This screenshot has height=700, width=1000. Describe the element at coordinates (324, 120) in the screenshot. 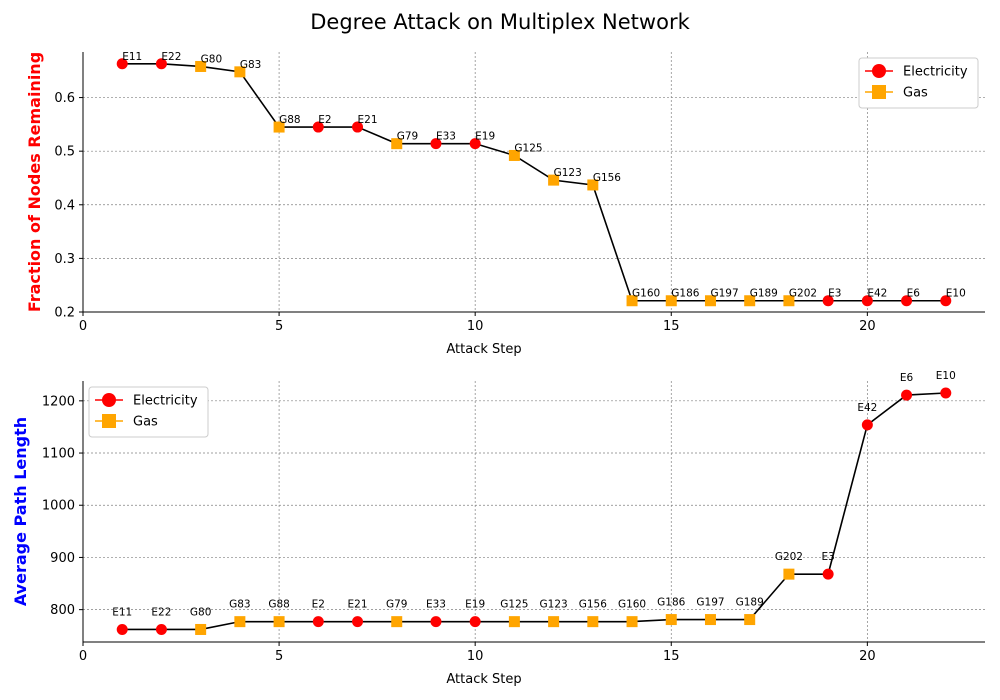

I see `node-label: E2` at that location.